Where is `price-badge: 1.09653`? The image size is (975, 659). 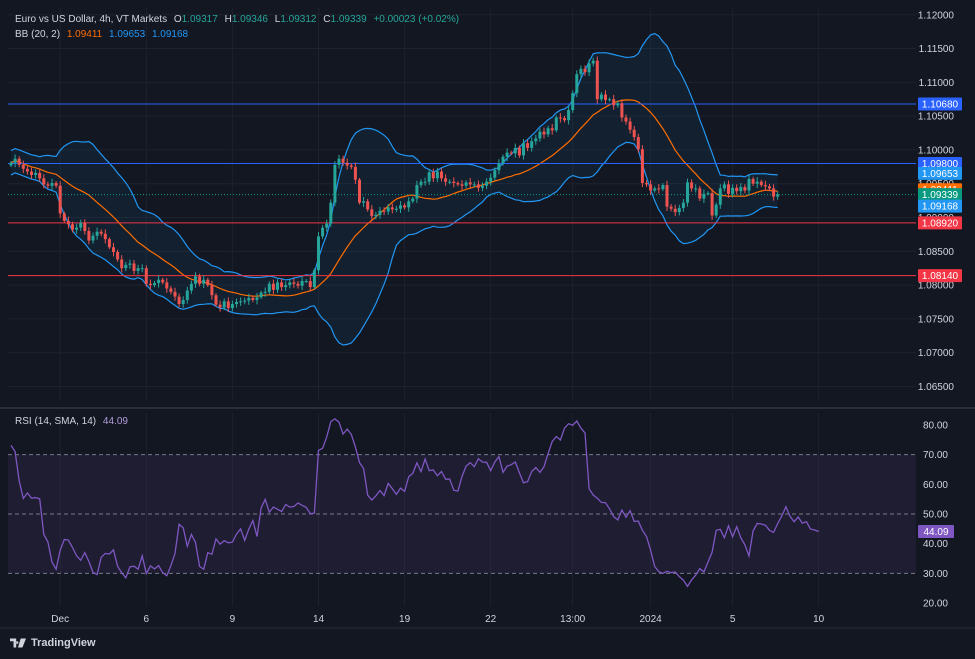 price-badge: 1.09653 is located at coordinates (940, 174).